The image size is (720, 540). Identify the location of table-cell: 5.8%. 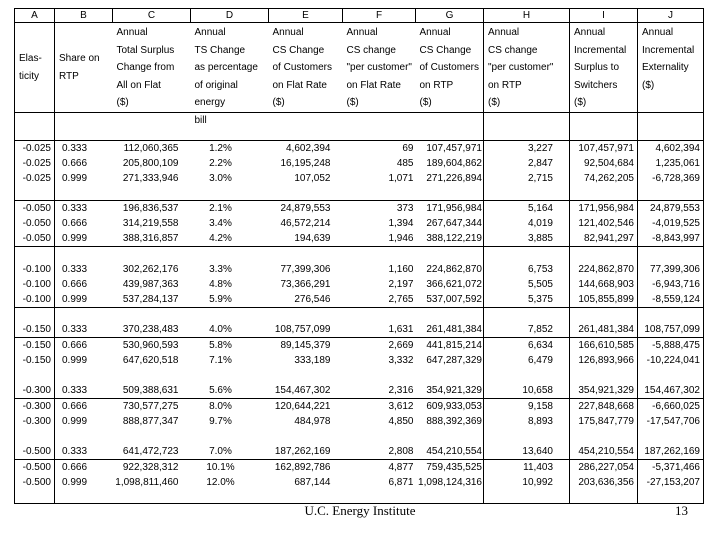
(220, 345).